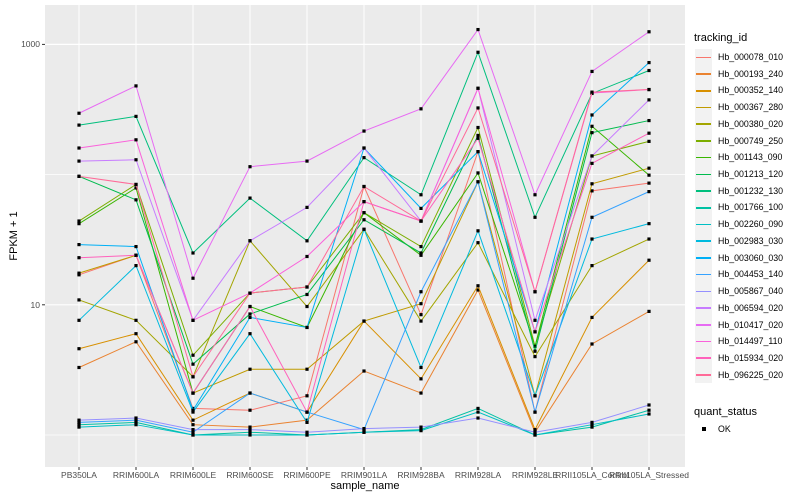 The width and height of the screenshot is (800, 500). Describe the element at coordinates (739, 174) in the screenshot. I see `legend-entry-Hb_001213_120: Hb_001213_120` at that location.